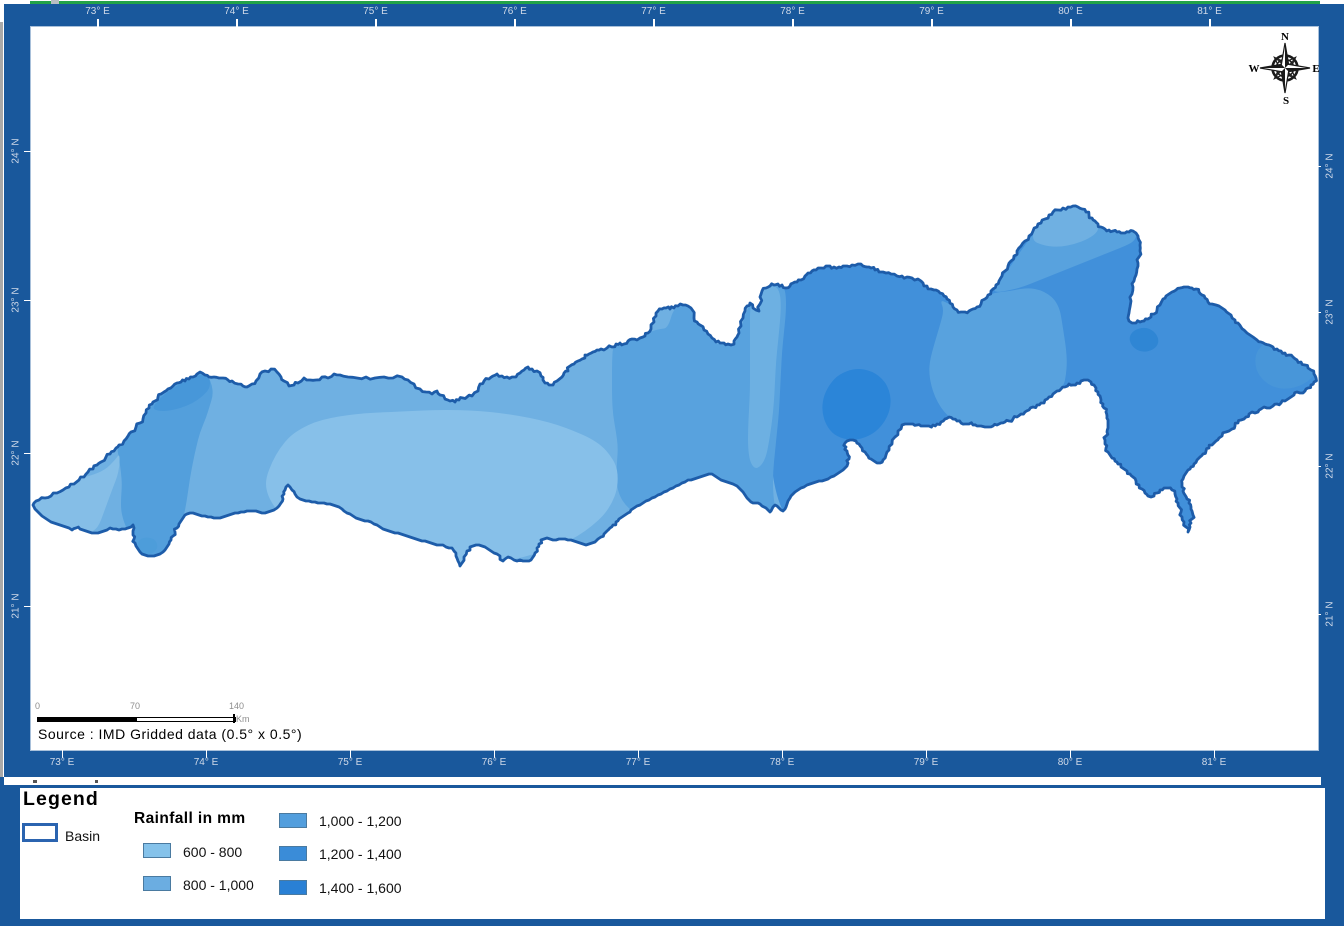 The height and width of the screenshot is (931, 1344). What do you see at coordinates (1315, 69) in the screenshot?
I see `svg-text: E` at bounding box center [1315, 69].